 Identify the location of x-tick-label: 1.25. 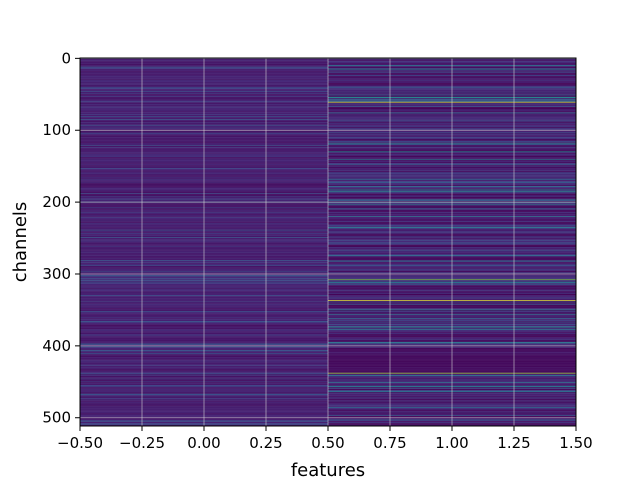
(513, 443).